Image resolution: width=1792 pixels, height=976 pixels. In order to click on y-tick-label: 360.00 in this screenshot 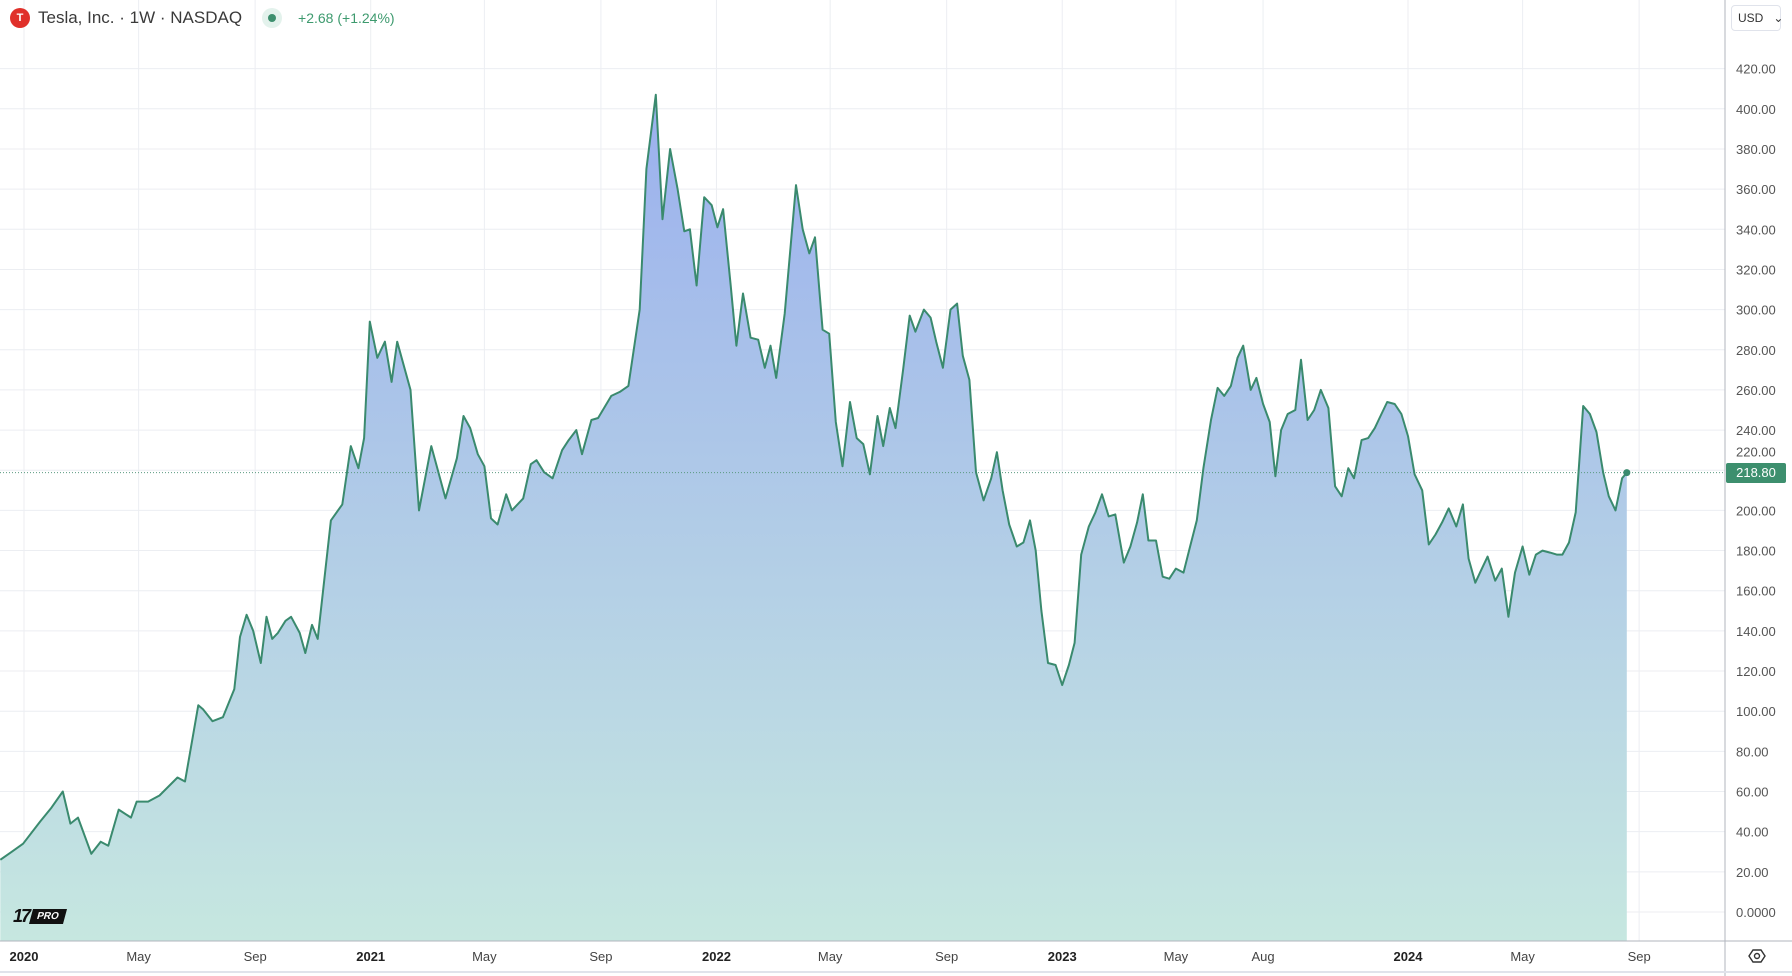, I will do `click(1756, 189)`.